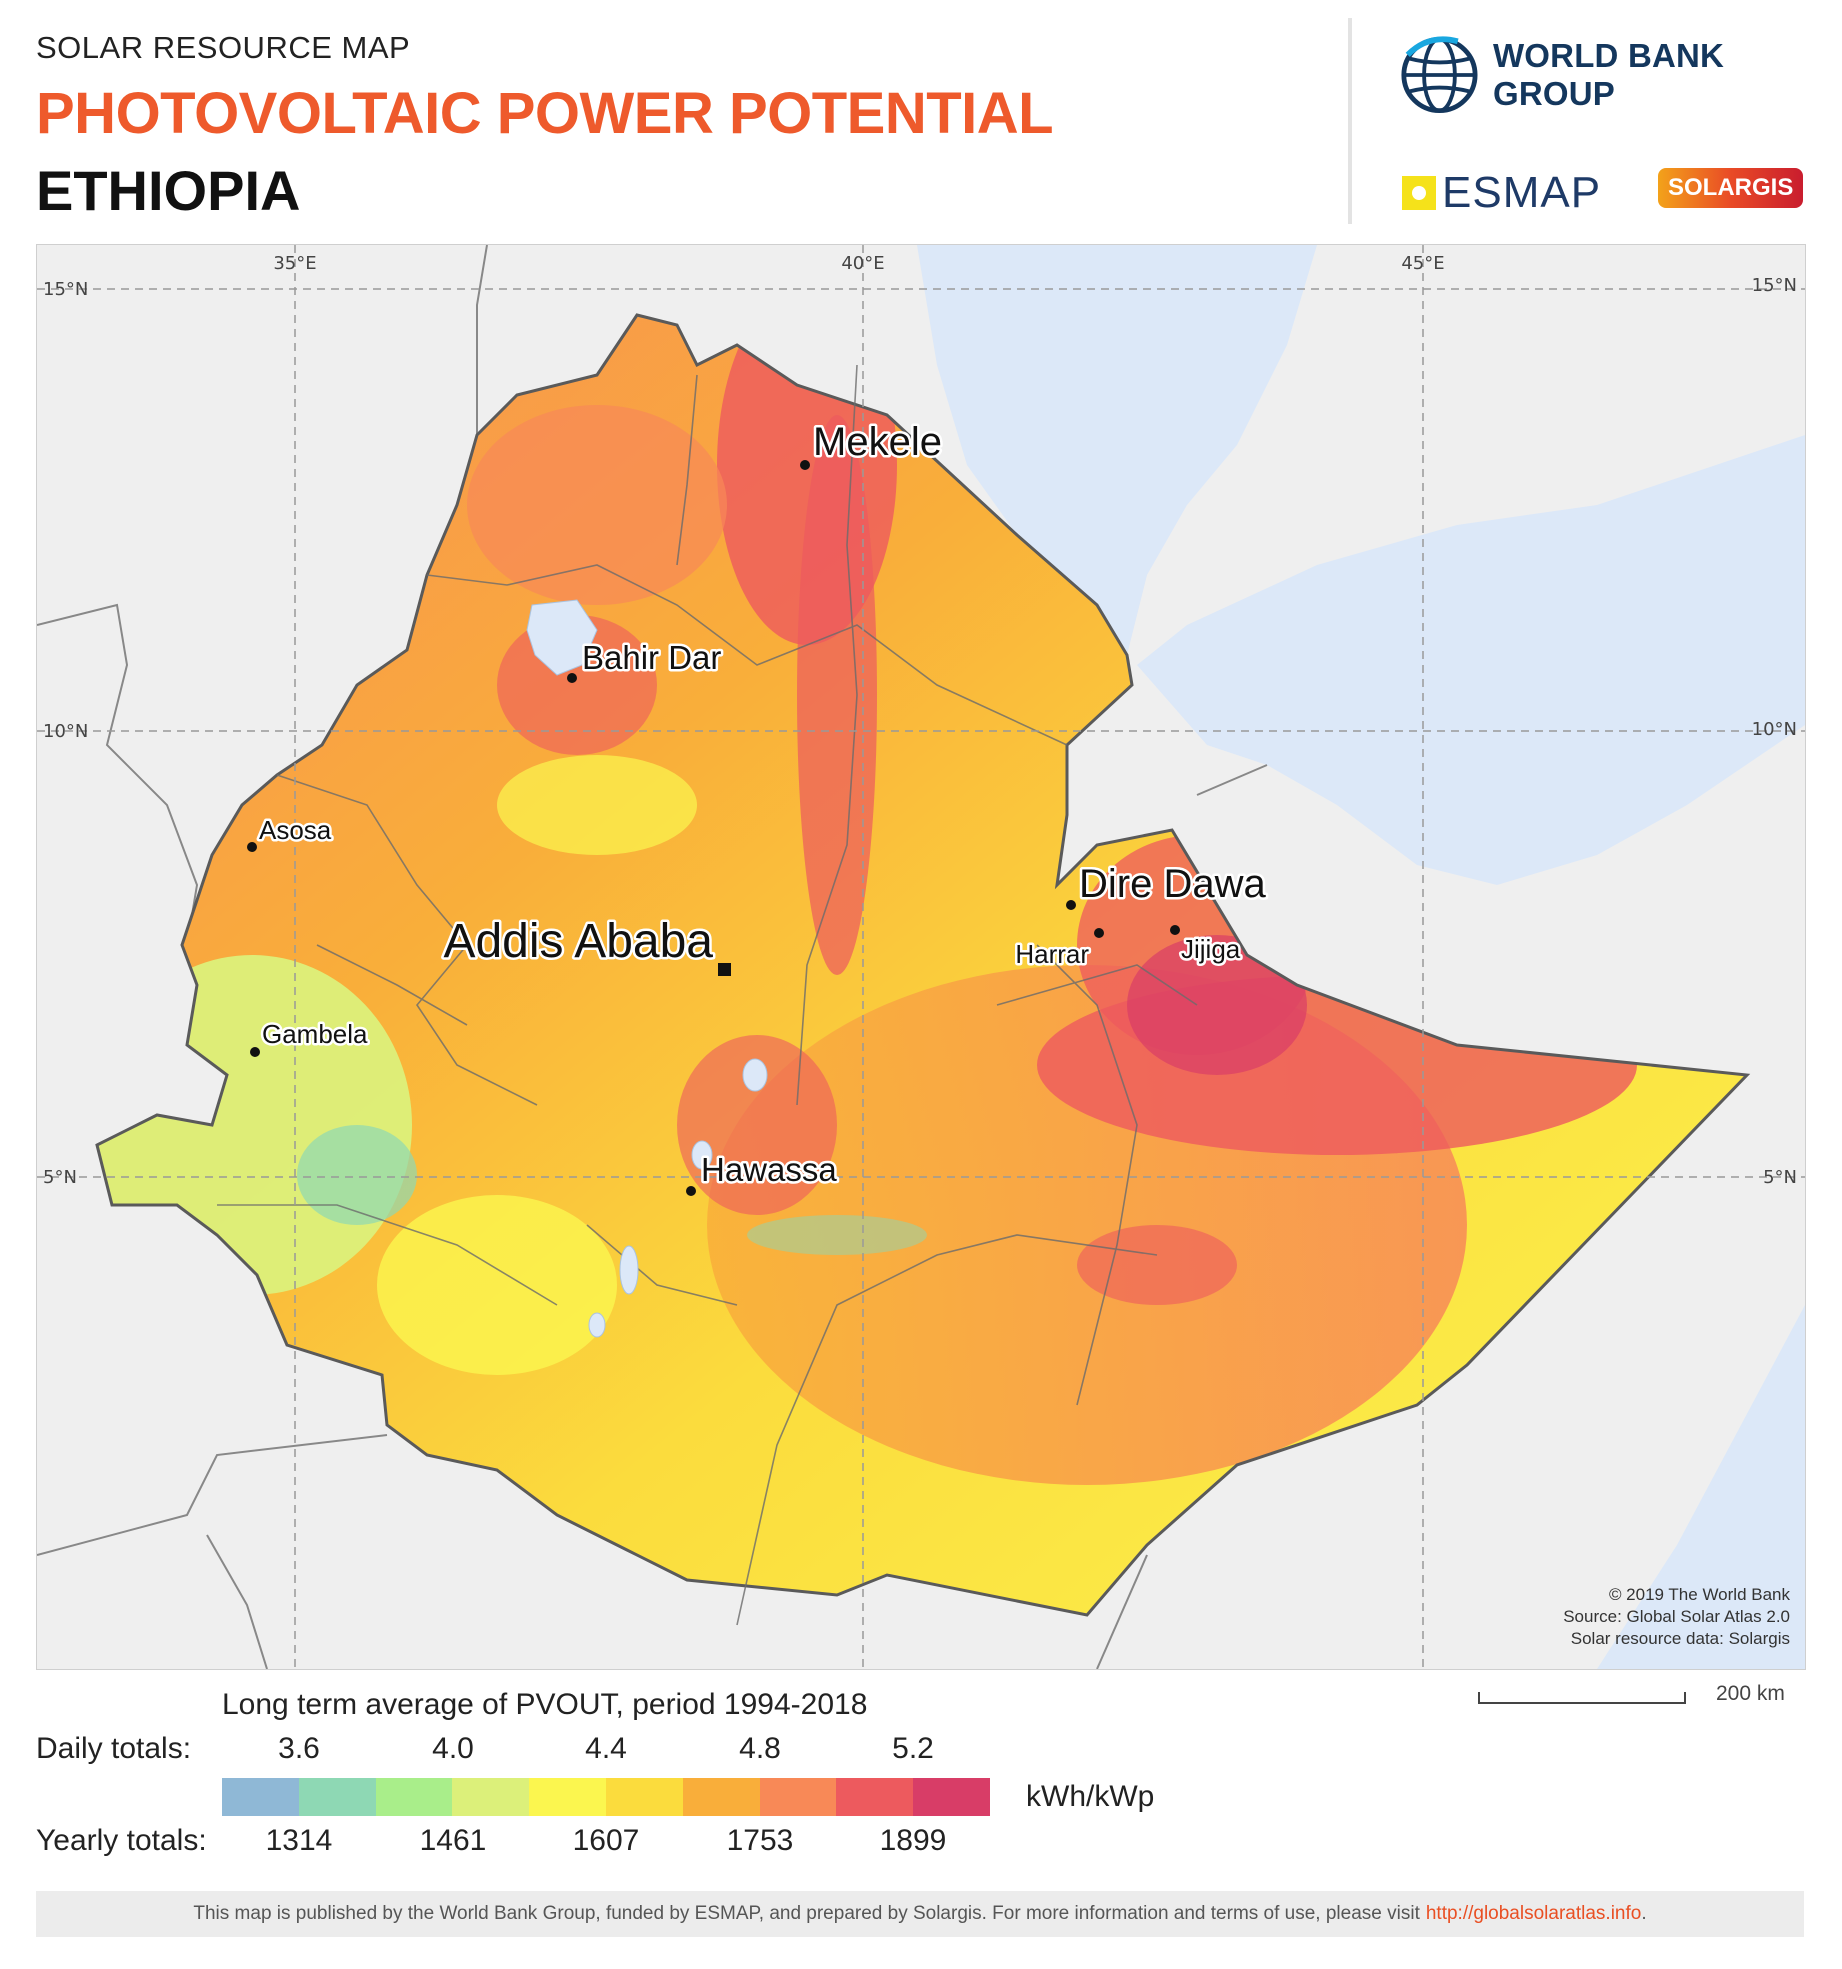 This screenshot has width=1842, height=1969. I want to click on daily-tick: 4.4, so click(606, 1748).